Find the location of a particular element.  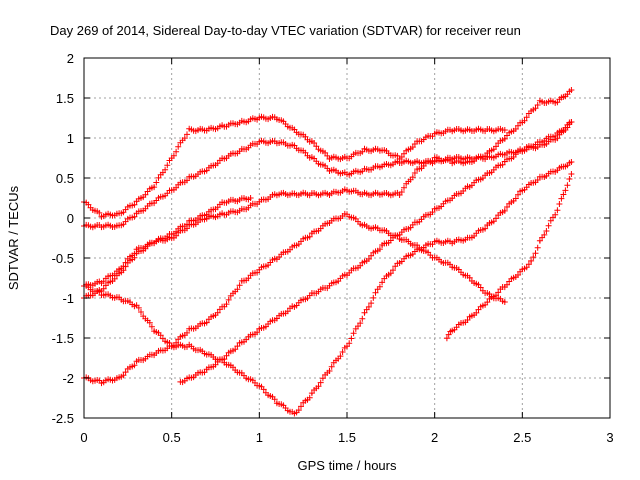

x-axis-label: GPS time / hours is located at coordinates (347, 465).